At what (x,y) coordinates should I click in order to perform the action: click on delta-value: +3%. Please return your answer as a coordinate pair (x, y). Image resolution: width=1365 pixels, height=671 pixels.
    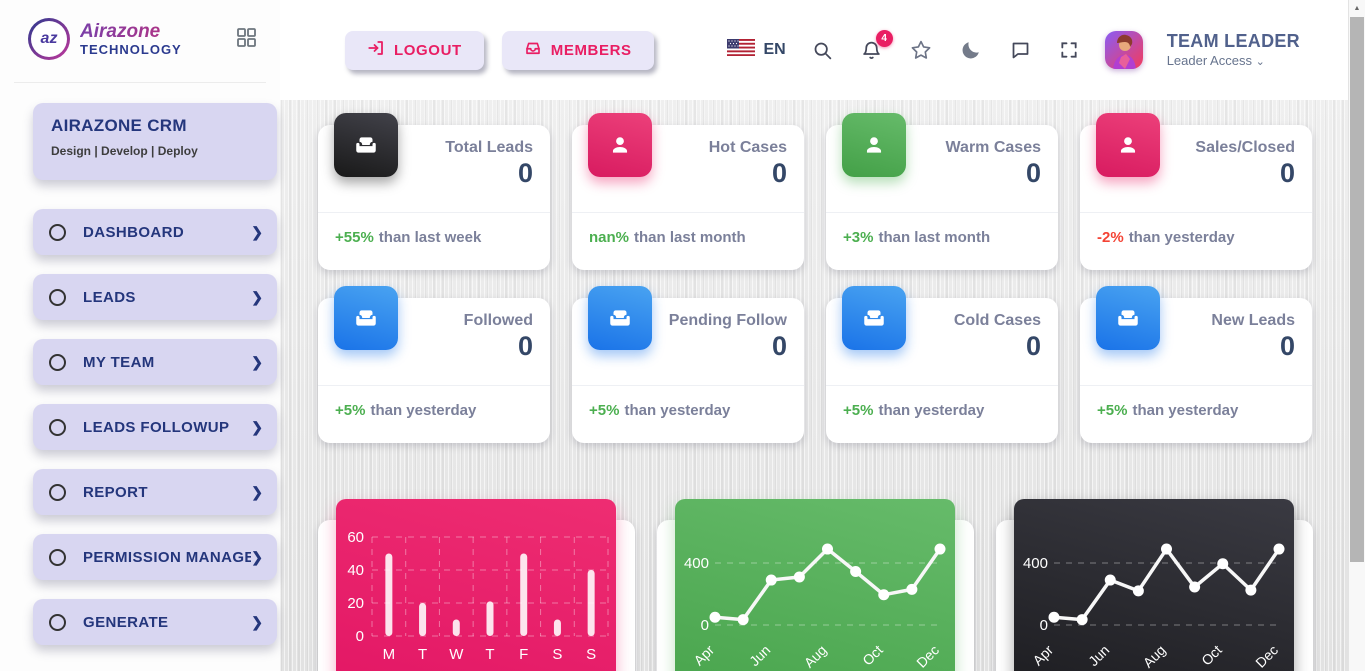
    Looking at the image, I should click on (858, 237).